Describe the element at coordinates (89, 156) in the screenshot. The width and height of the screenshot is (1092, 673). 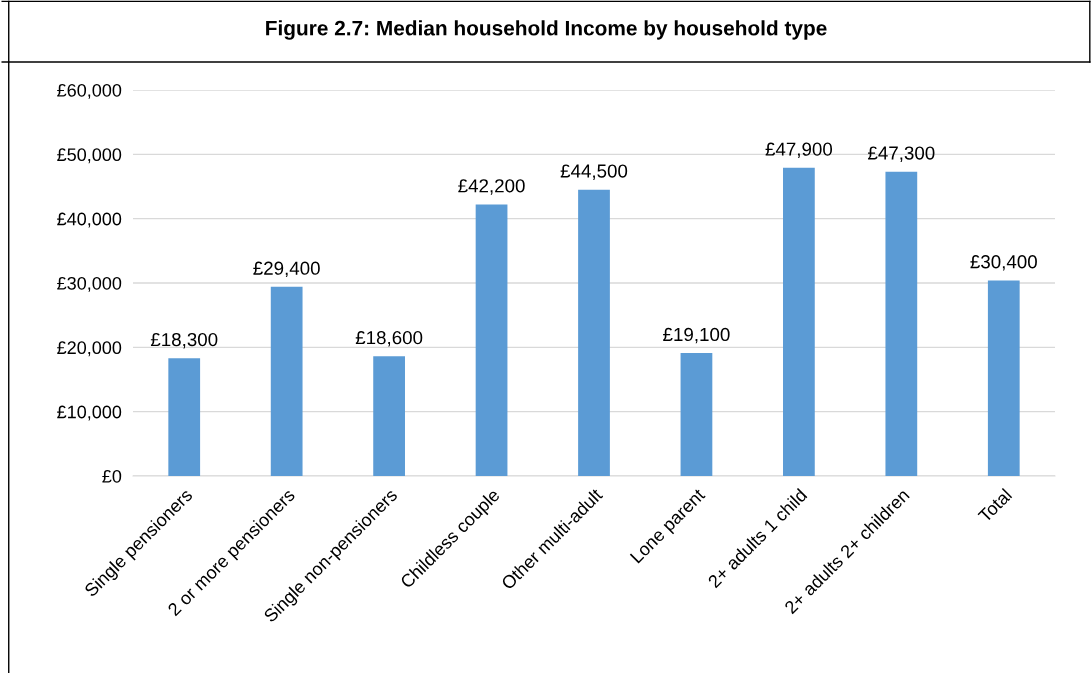
I see `y-tick-label: £50,000` at that location.